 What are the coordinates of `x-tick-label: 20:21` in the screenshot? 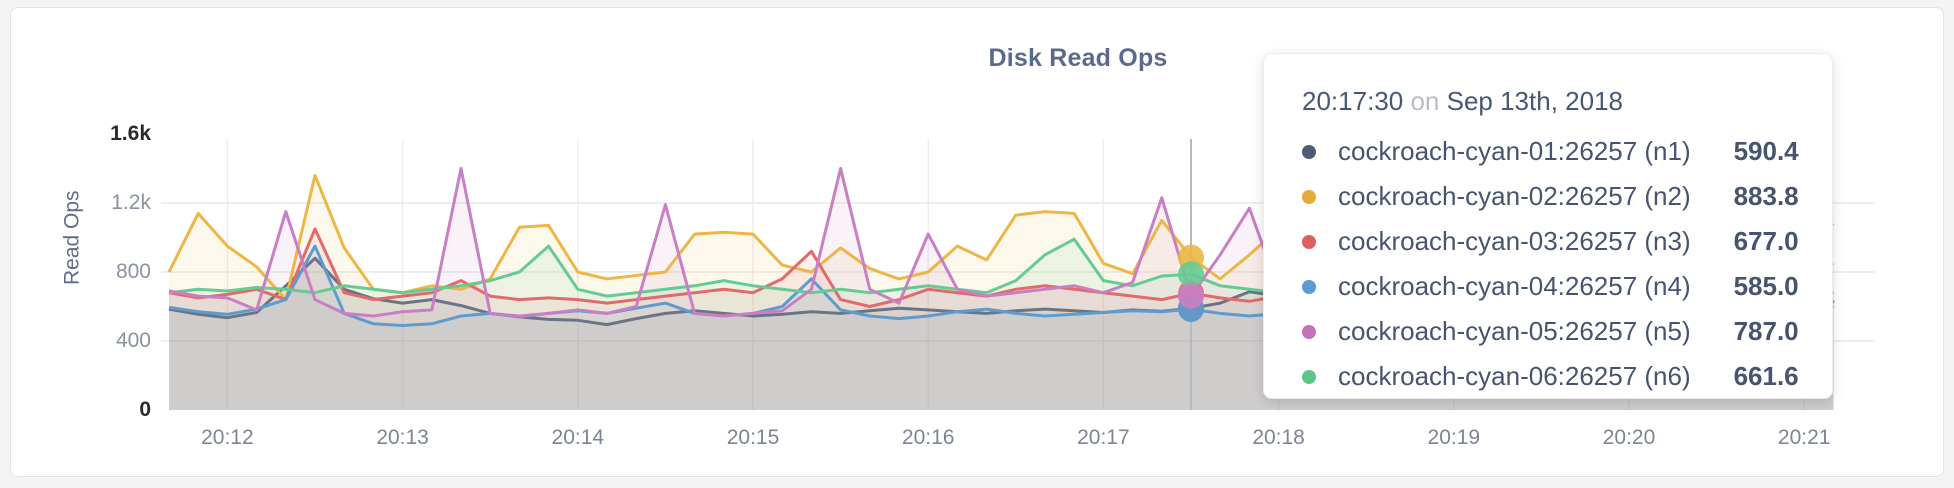 It's located at (1804, 437).